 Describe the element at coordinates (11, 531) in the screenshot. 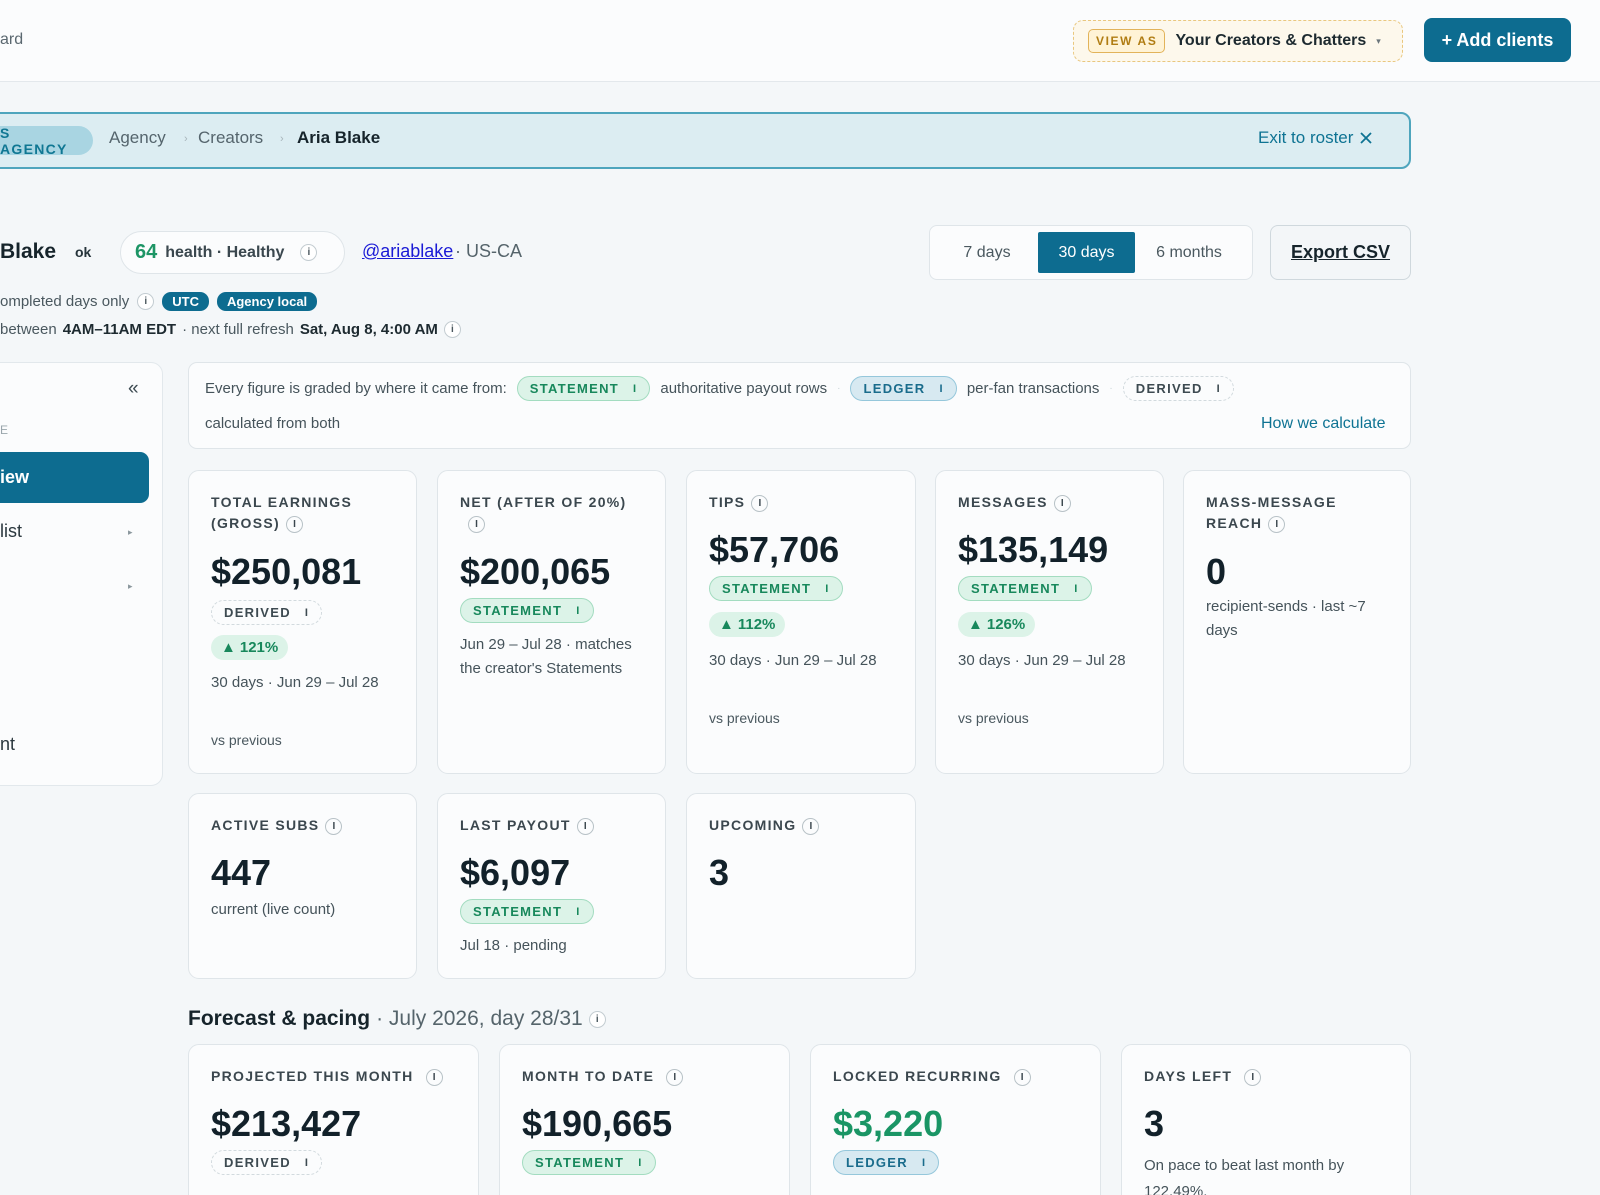

I see `sidebar-item-list: list` at that location.